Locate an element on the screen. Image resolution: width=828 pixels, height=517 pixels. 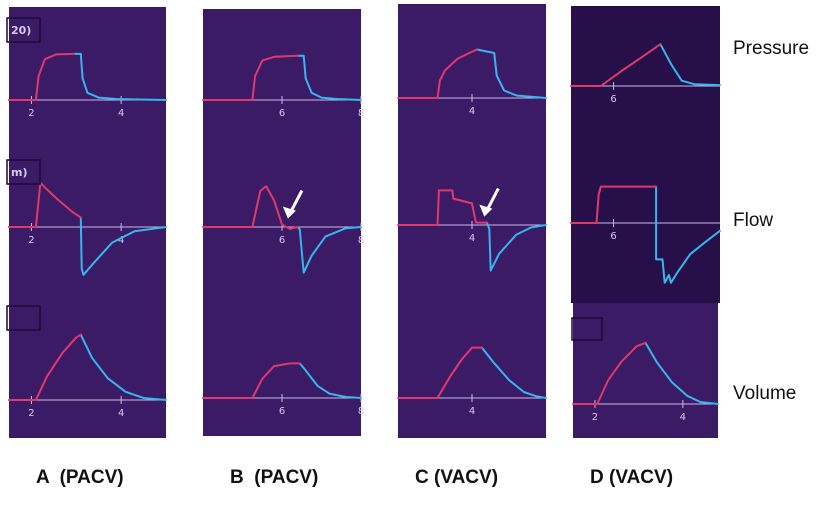
series-line-0-pressure-exp is located at coordinates (120, 76).